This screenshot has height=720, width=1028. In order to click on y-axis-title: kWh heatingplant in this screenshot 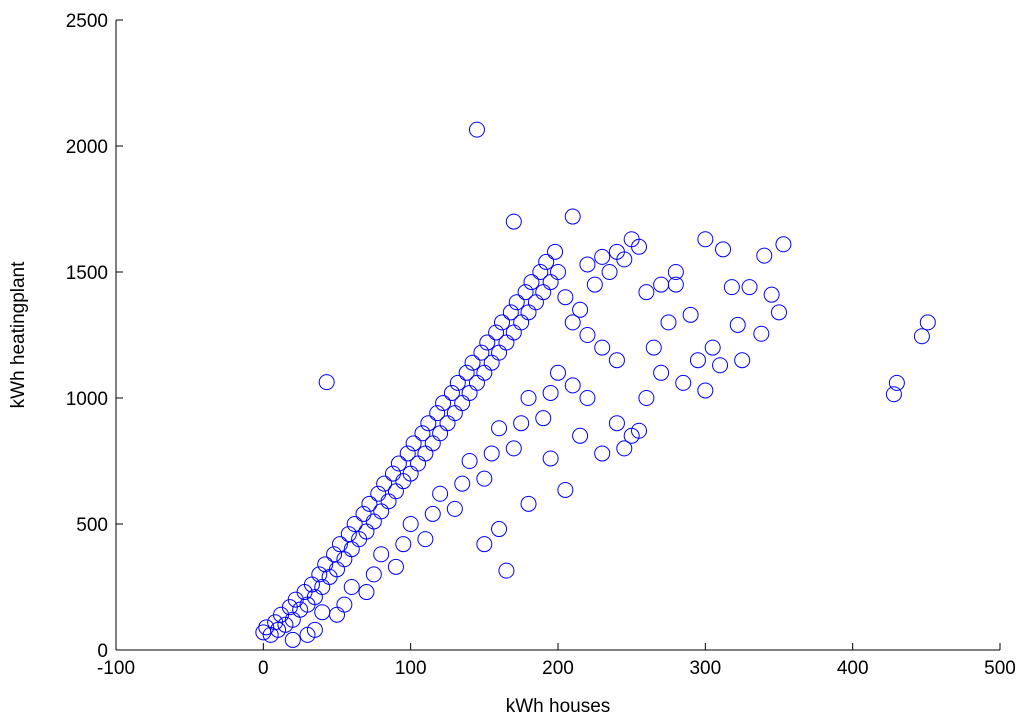, I will do `click(18, 335)`.